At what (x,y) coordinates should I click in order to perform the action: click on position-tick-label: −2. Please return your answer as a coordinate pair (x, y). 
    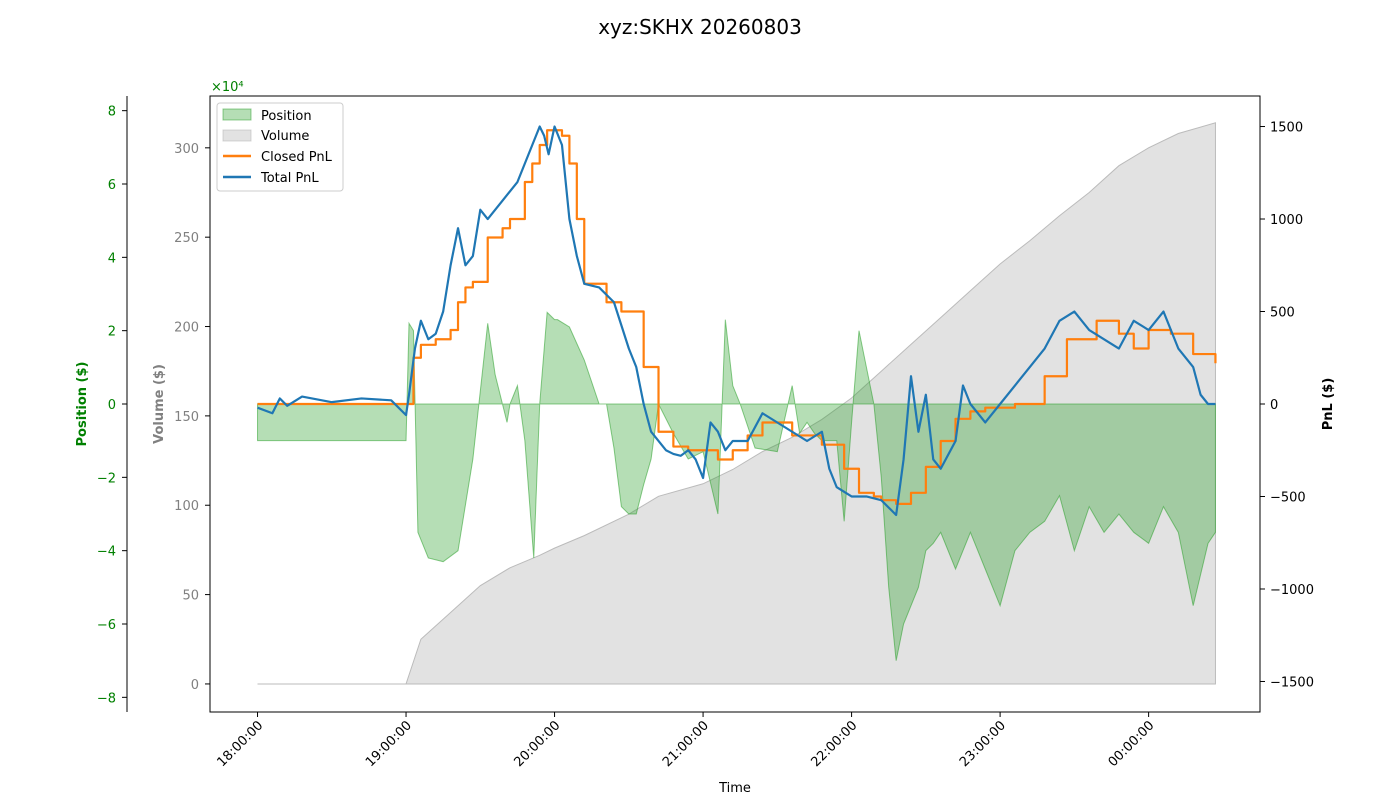
    Looking at the image, I should click on (106, 478).